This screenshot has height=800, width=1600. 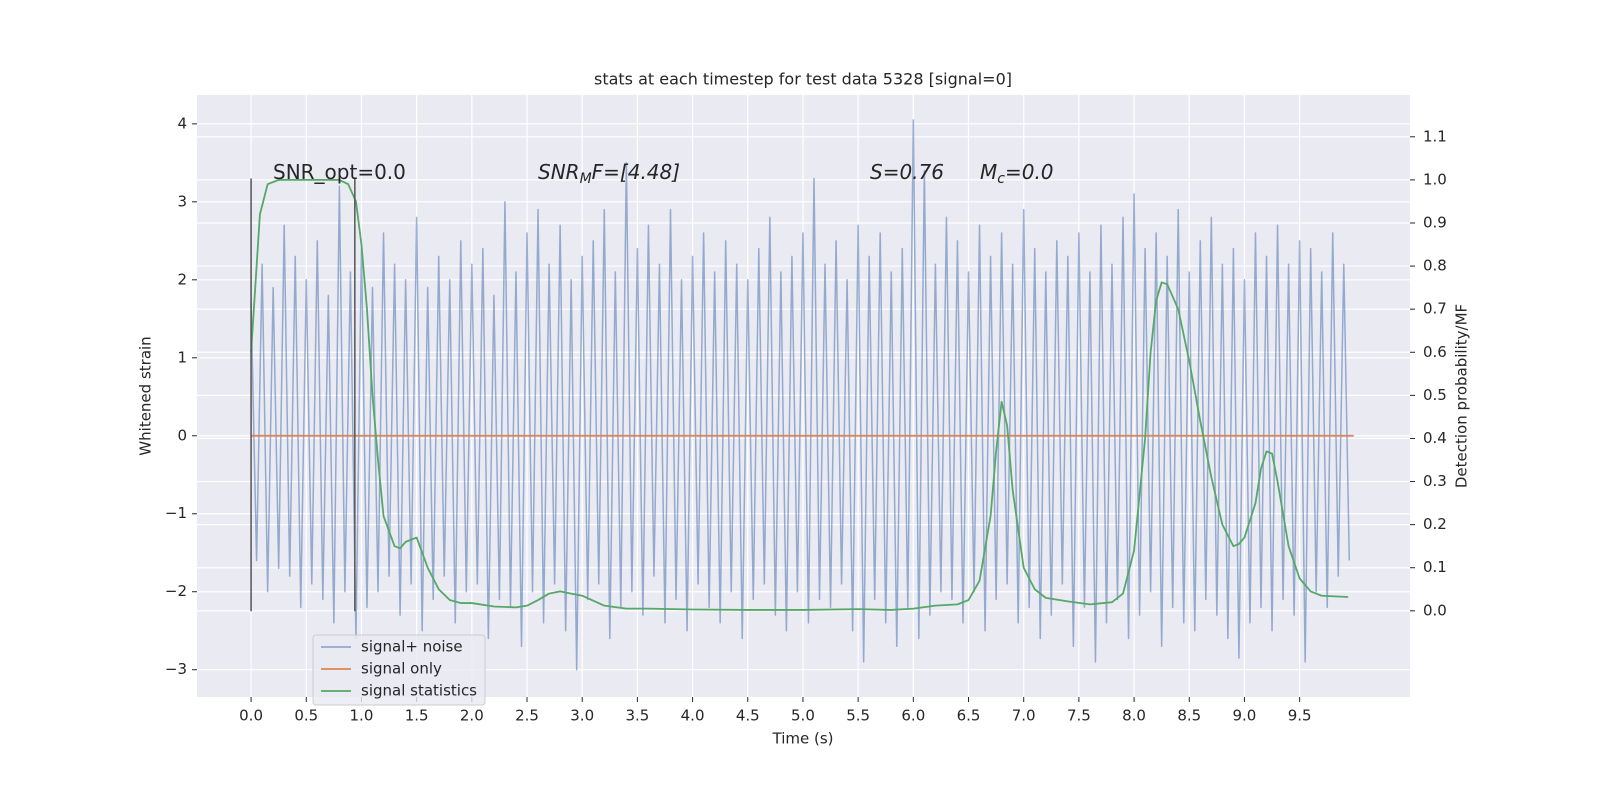 I want to click on y-tick-label: 2, so click(x=182, y=279).